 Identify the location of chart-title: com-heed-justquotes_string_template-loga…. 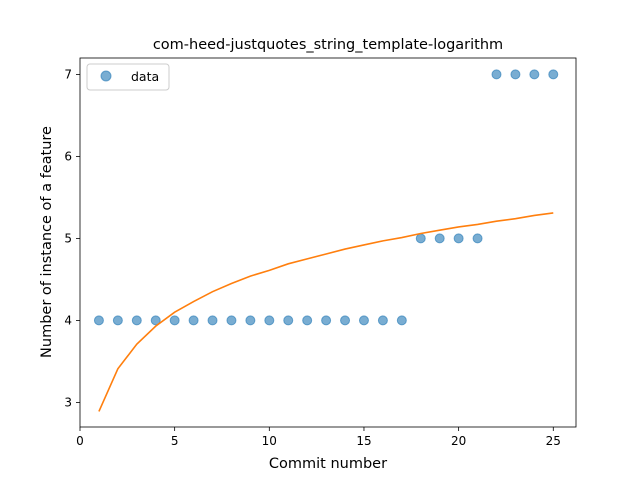
(328, 45).